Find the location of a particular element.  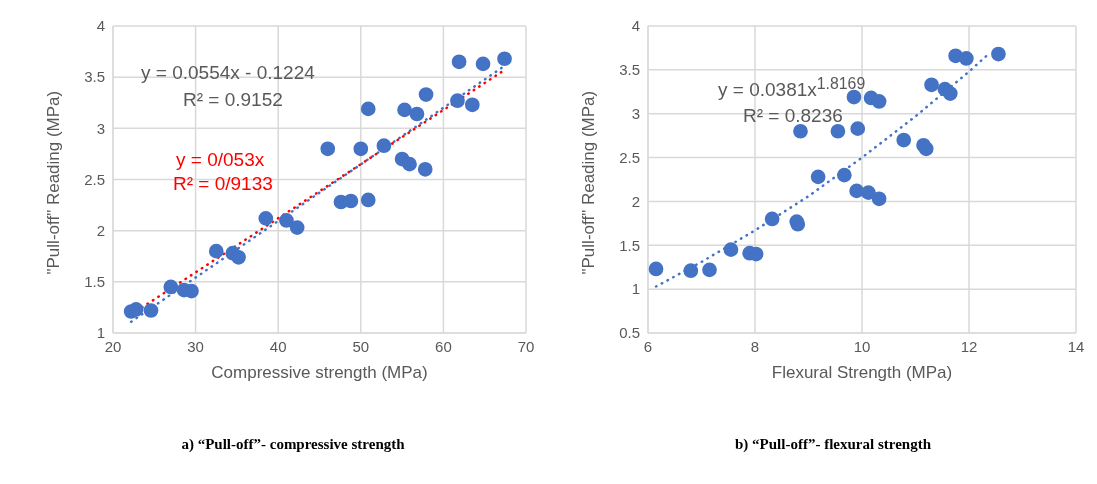

x-tick-label: 20 is located at coordinates (113, 346).